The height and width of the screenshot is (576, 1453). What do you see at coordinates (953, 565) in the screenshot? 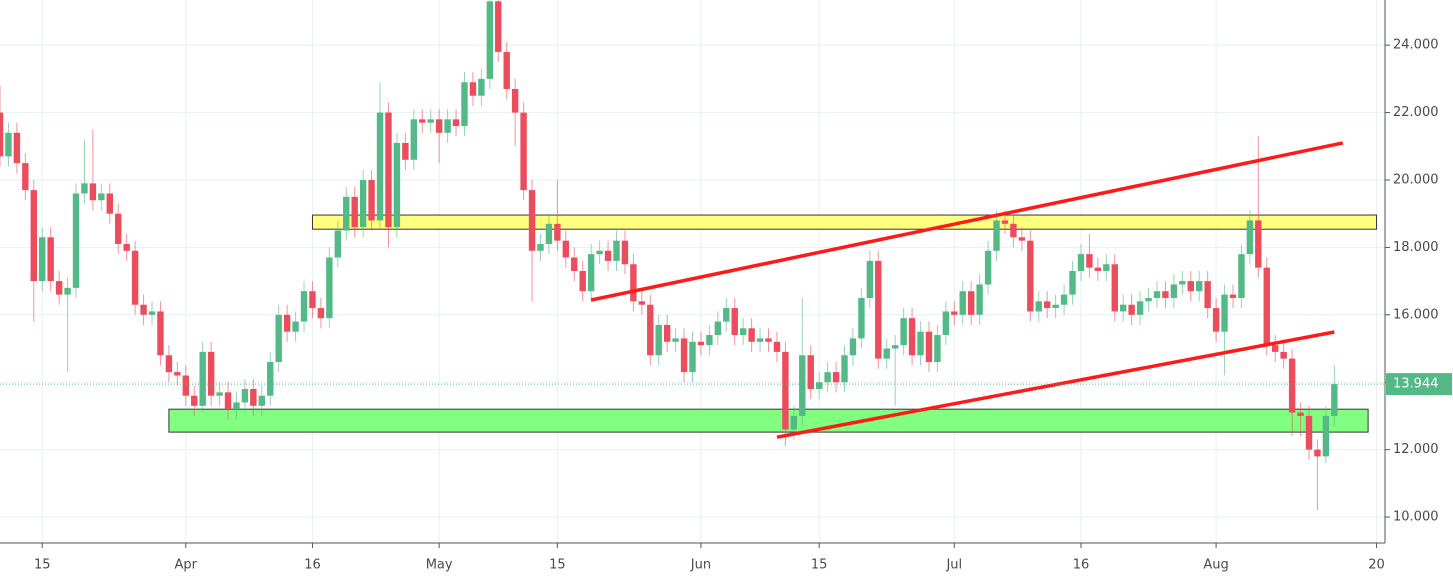
I see `x-tick-label: Jul` at bounding box center [953, 565].